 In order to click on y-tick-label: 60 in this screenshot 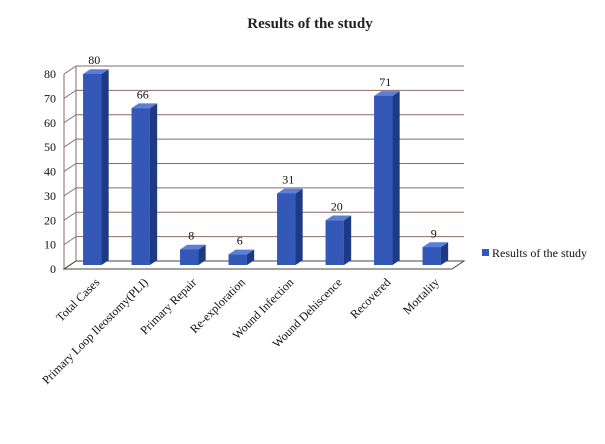, I will do `click(50, 123)`.